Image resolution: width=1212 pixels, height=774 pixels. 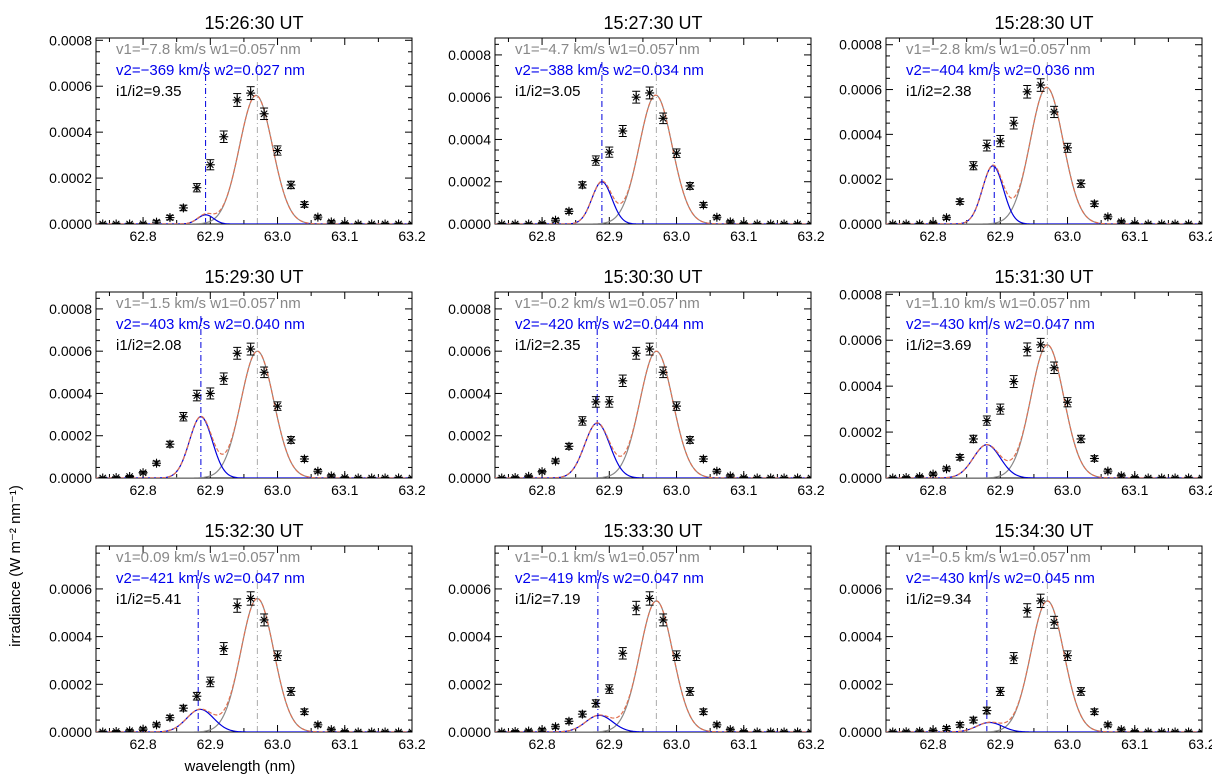 I want to click on y-tick-label: 0.0000, so click(x=860, y=224).